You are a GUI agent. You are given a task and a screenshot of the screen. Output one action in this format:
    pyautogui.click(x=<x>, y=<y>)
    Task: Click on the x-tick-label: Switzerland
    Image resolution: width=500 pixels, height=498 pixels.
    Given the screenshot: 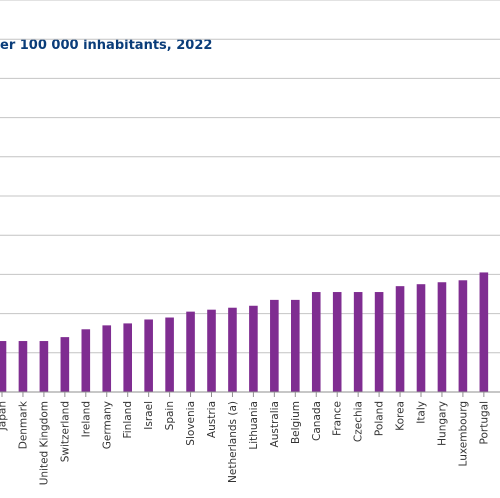 What is the action you would take?
    pyautogui.click(x=65, y=431)
    